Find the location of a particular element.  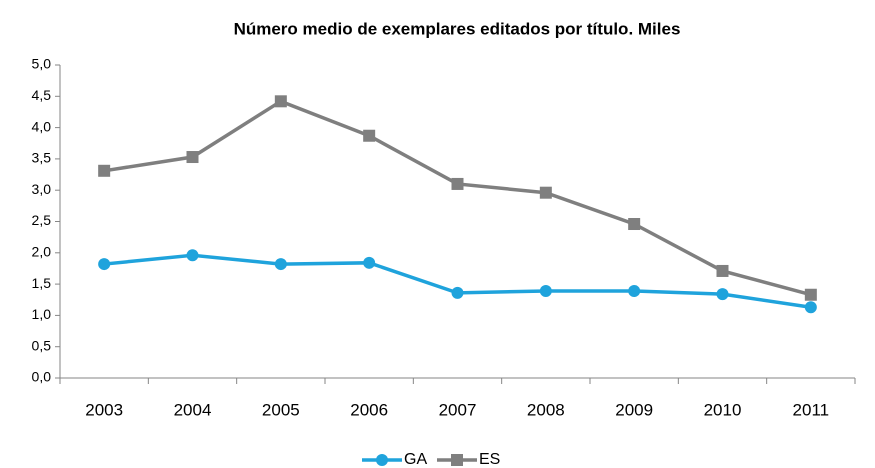

y-tick-label: 4,5 is located at coordinates (42, 95).